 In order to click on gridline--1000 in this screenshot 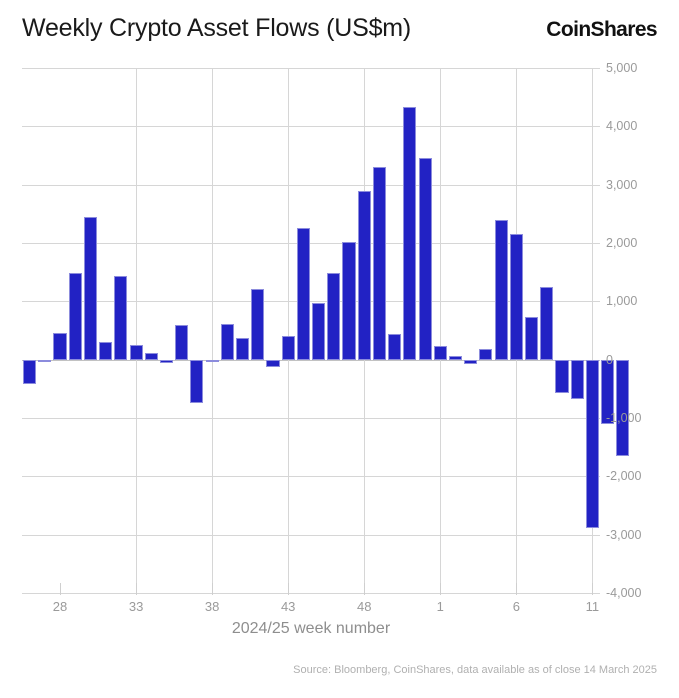, I will do `click(311, 418)`.